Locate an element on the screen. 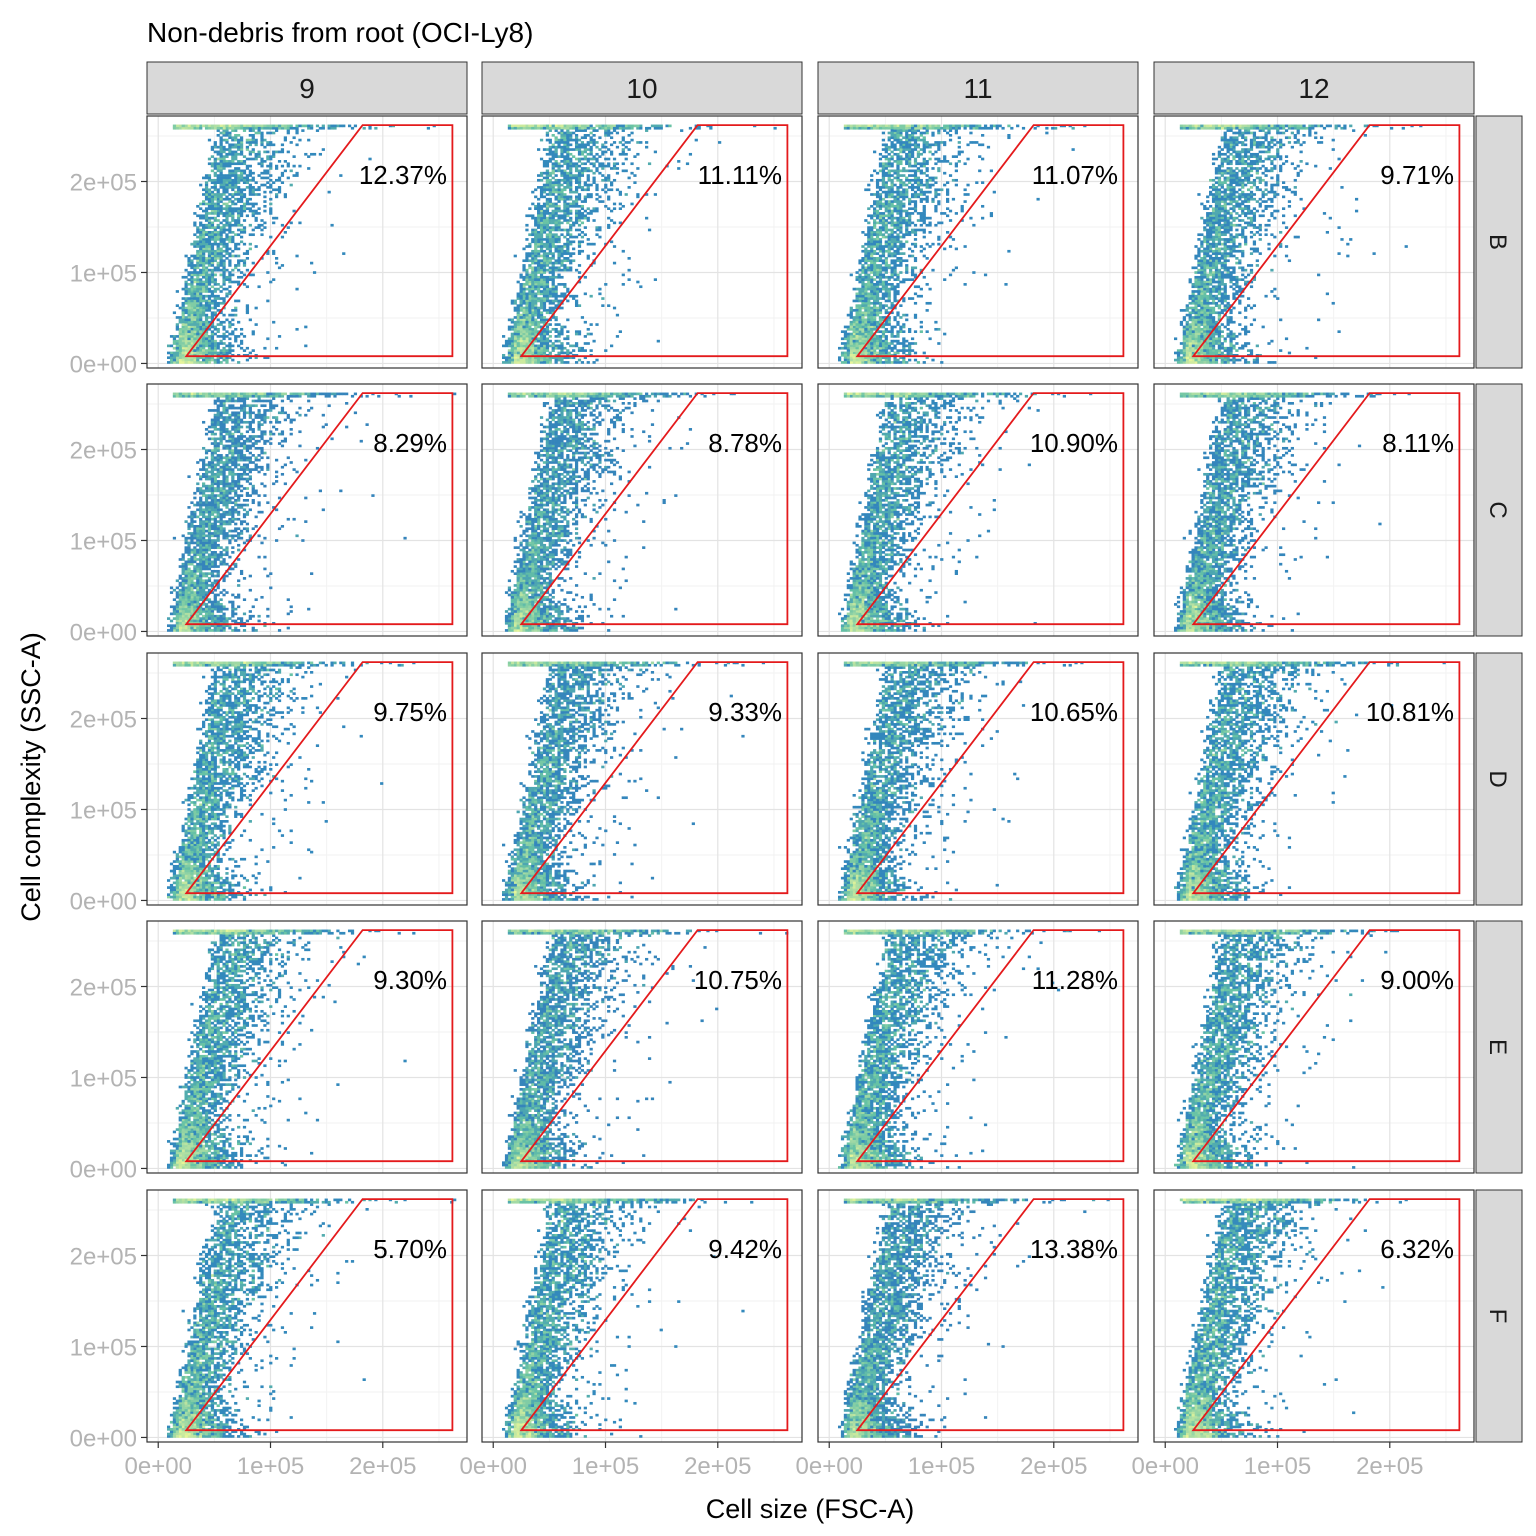  facet-strip-row-label: E is located at coordinates (1497, 1047).